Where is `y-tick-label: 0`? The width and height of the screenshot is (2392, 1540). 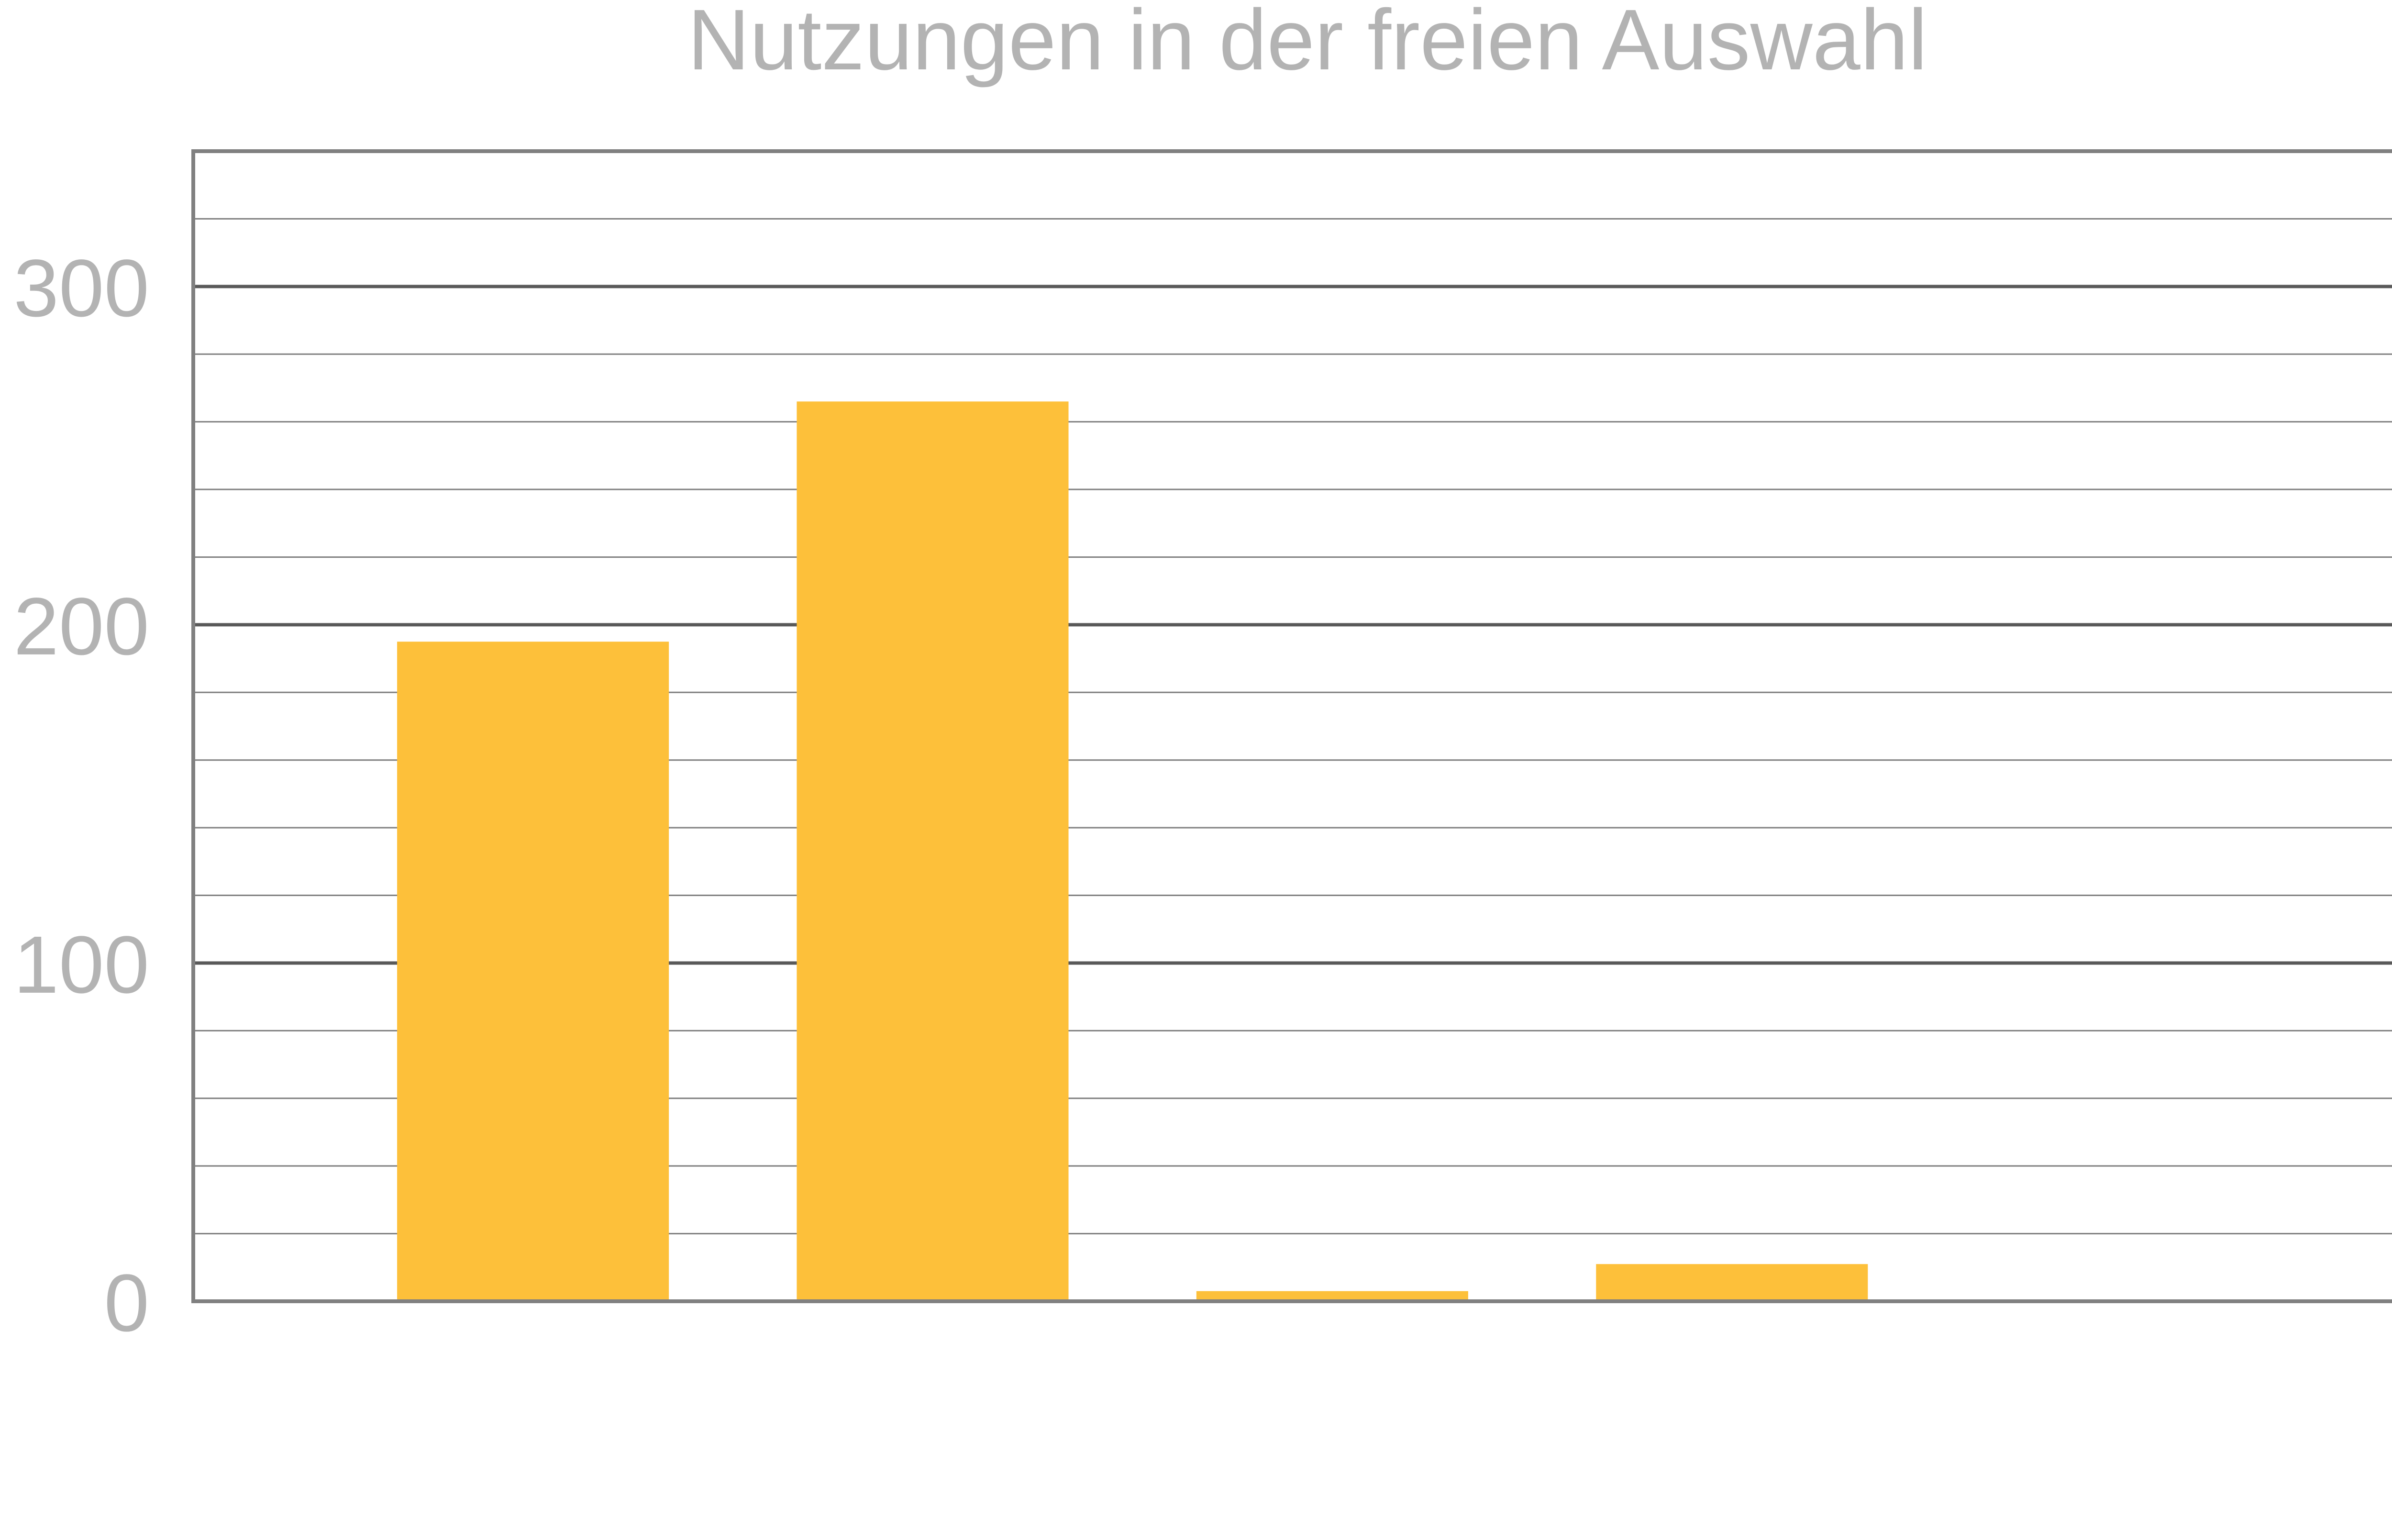 y-tick-label: 0 is located at coordinates (127, 1303).